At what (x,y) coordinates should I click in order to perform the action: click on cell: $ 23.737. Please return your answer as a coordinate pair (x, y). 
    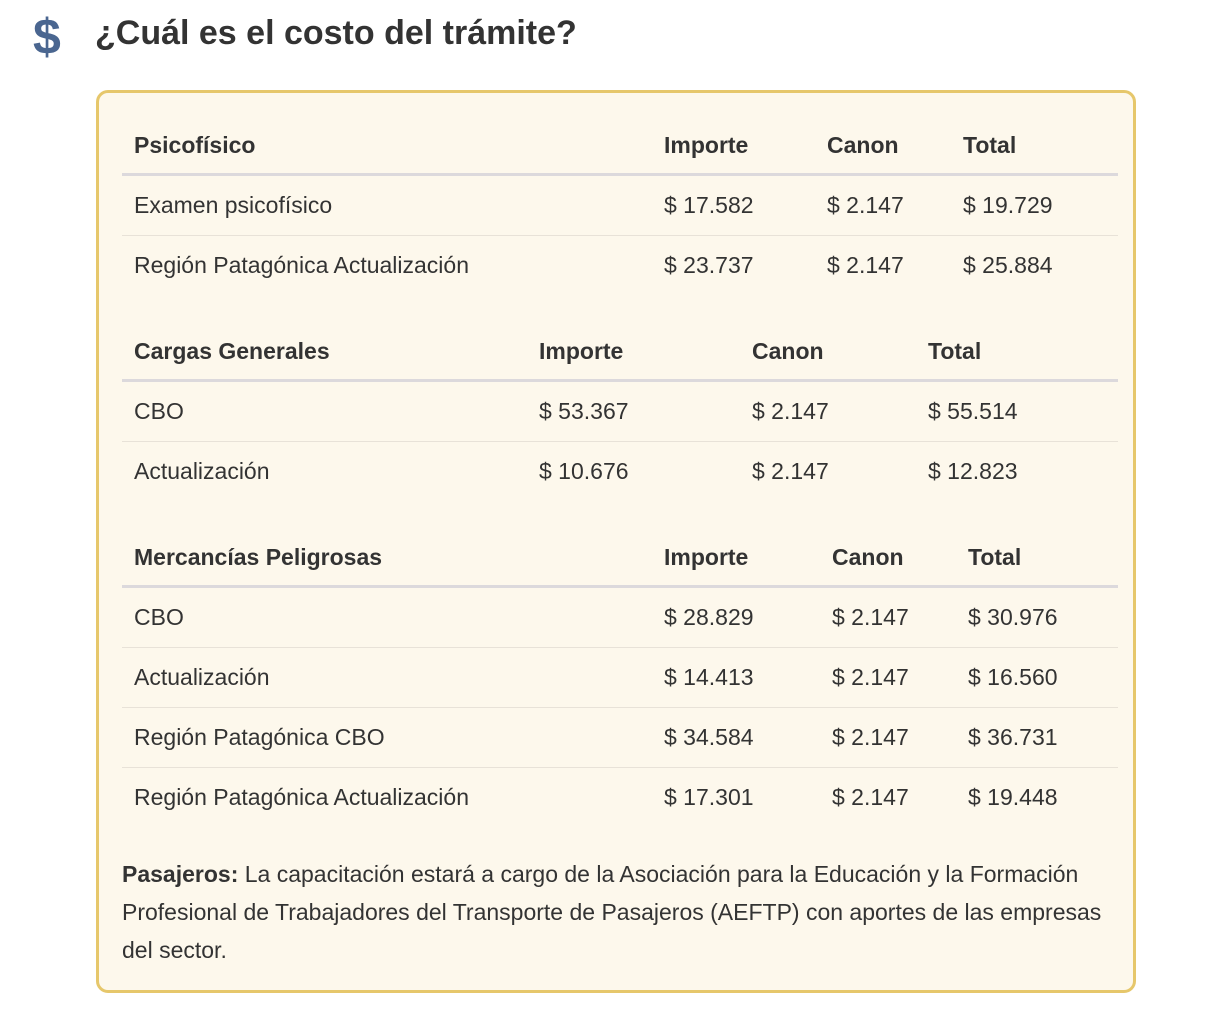
    Looking at the image, I should click on (709, 265).